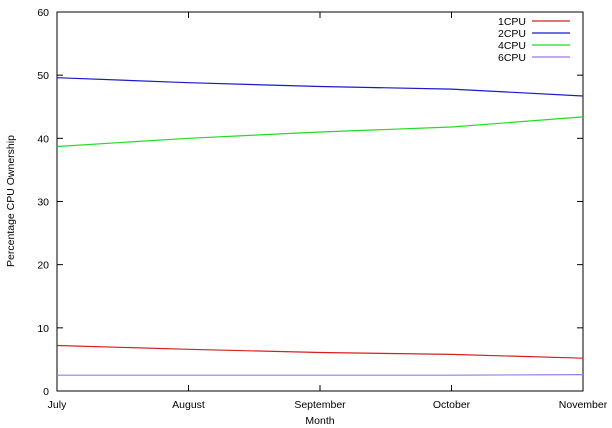 This screenshot has width=612, height=428. What do you see at coordinates (452, 405) in the screenshot?
I see `x-tick-label: October` at bounding box center [452, 405].